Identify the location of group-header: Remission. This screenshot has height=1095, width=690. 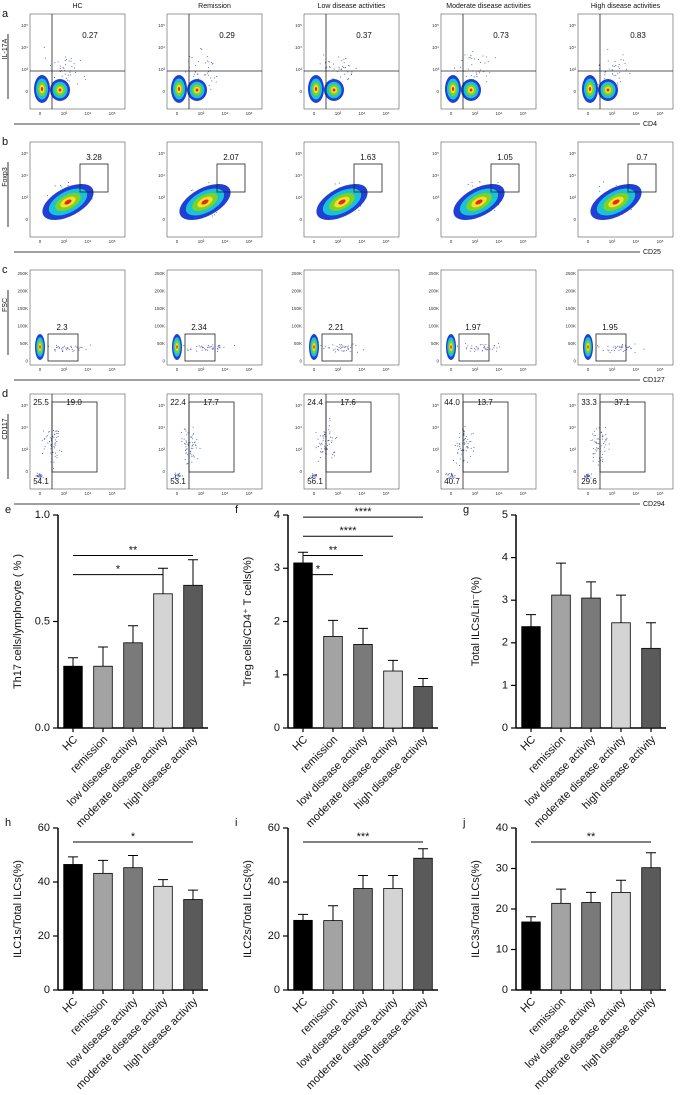
(214, 6).